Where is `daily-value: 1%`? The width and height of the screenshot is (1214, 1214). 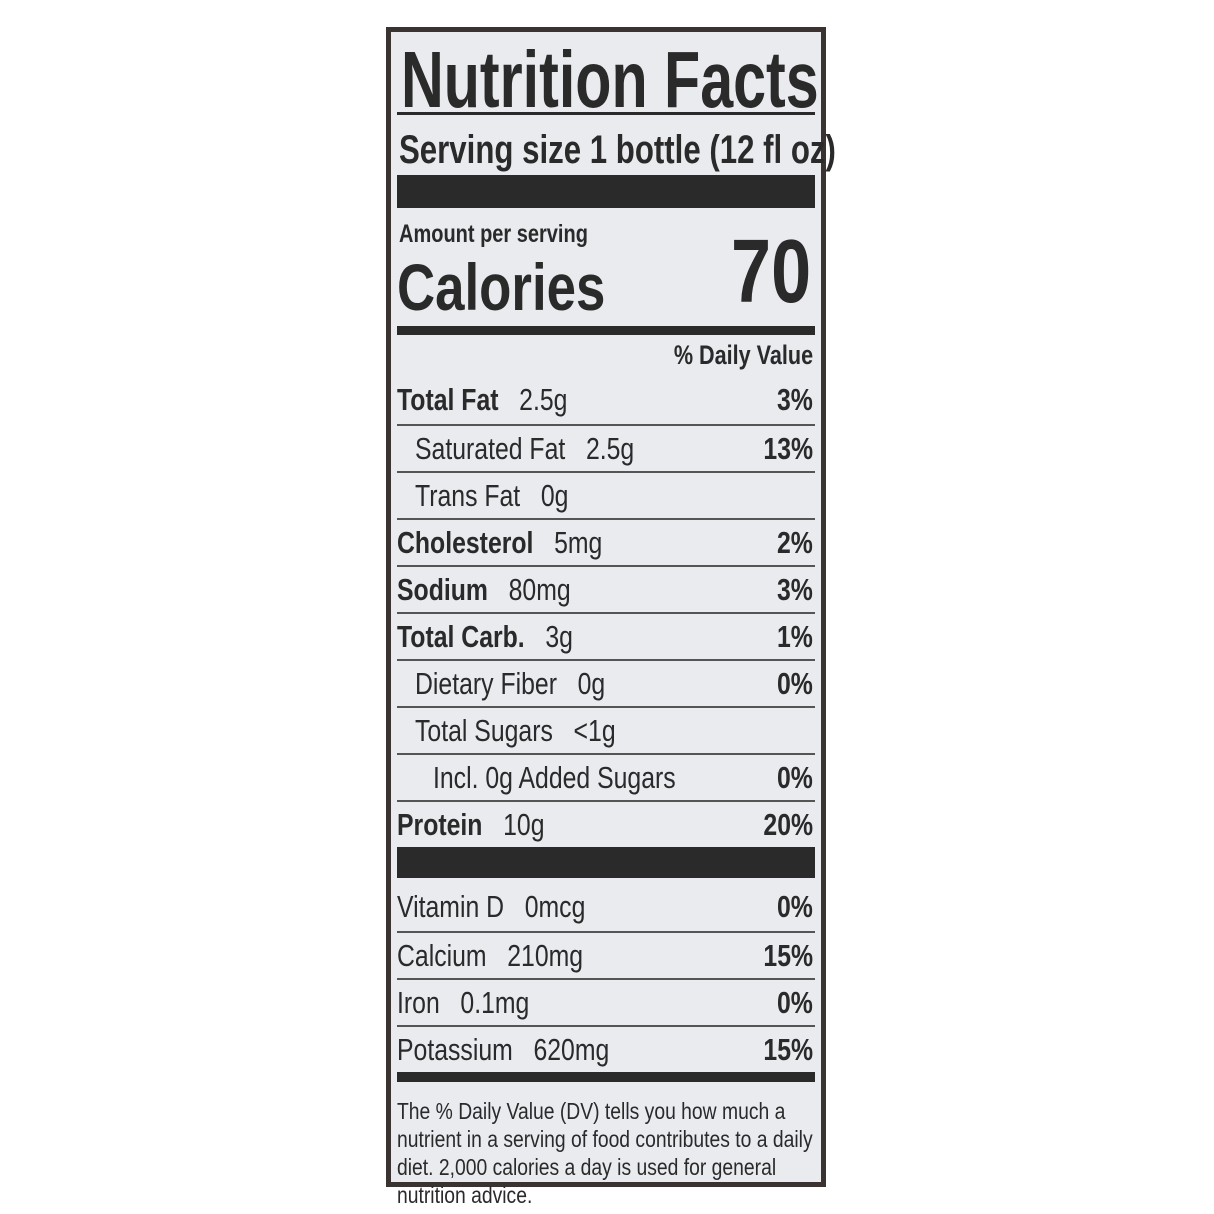 daily-value: 1% is located at coordinates (790, 637).